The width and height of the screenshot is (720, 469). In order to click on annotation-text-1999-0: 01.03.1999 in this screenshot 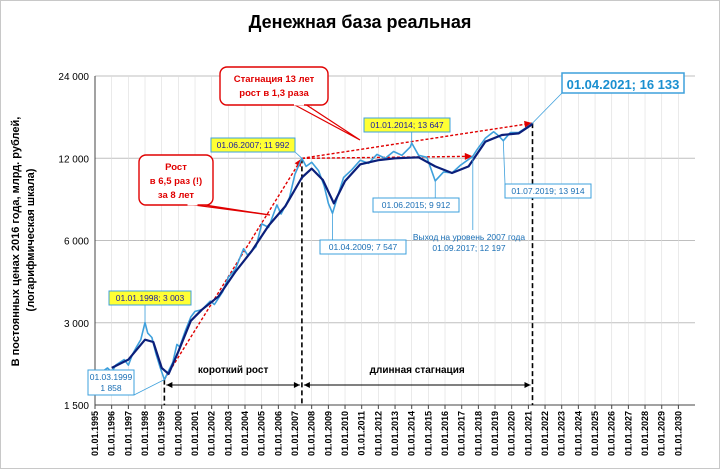, I will do `click(111, 377)`.